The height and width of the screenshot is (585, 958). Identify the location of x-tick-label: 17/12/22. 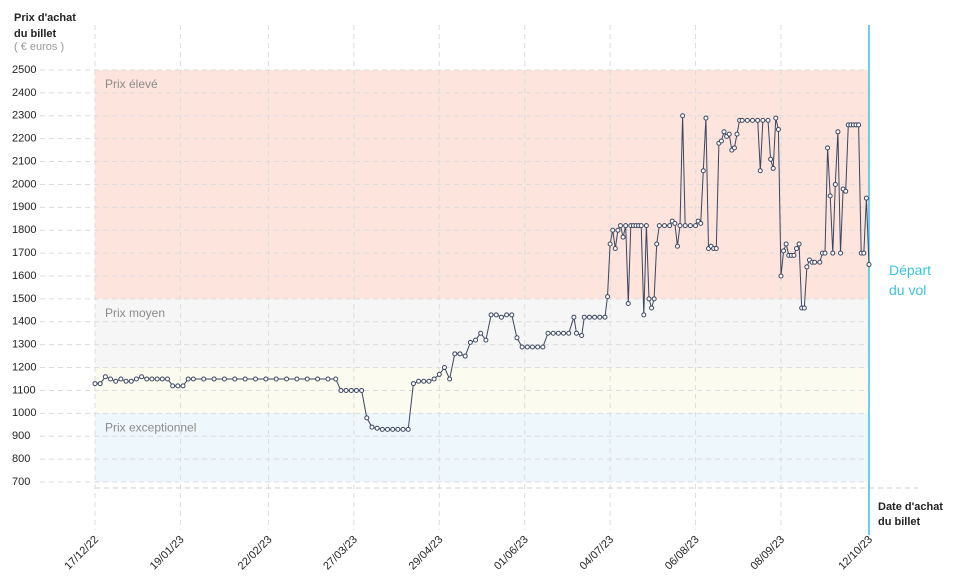
(81, 553).